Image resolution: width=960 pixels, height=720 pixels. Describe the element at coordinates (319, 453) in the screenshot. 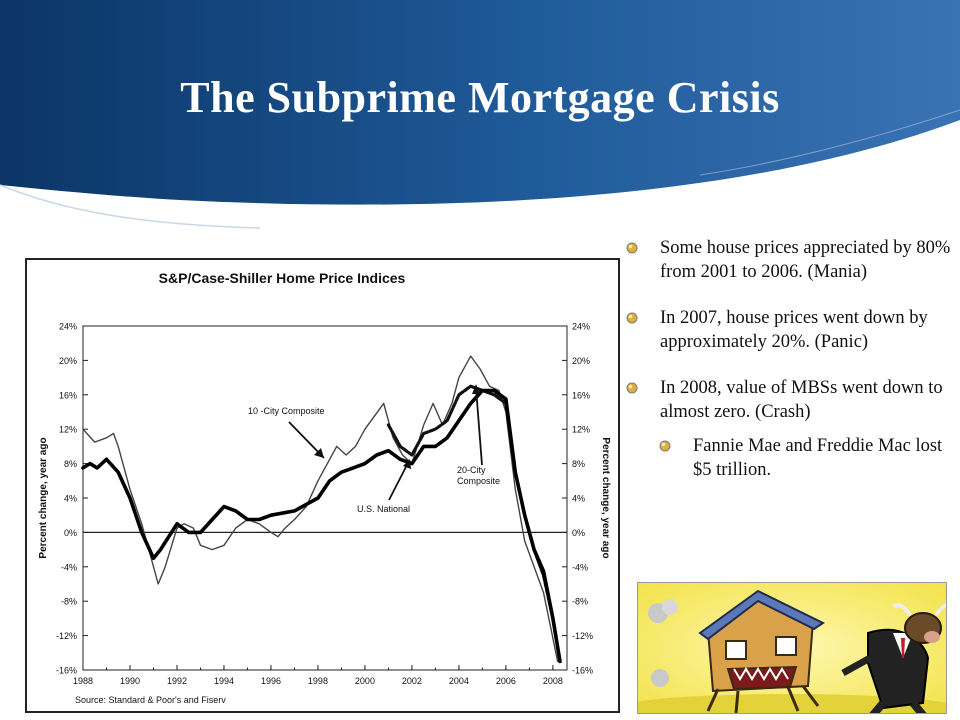

I see `arrow-10-city-head` at that location.